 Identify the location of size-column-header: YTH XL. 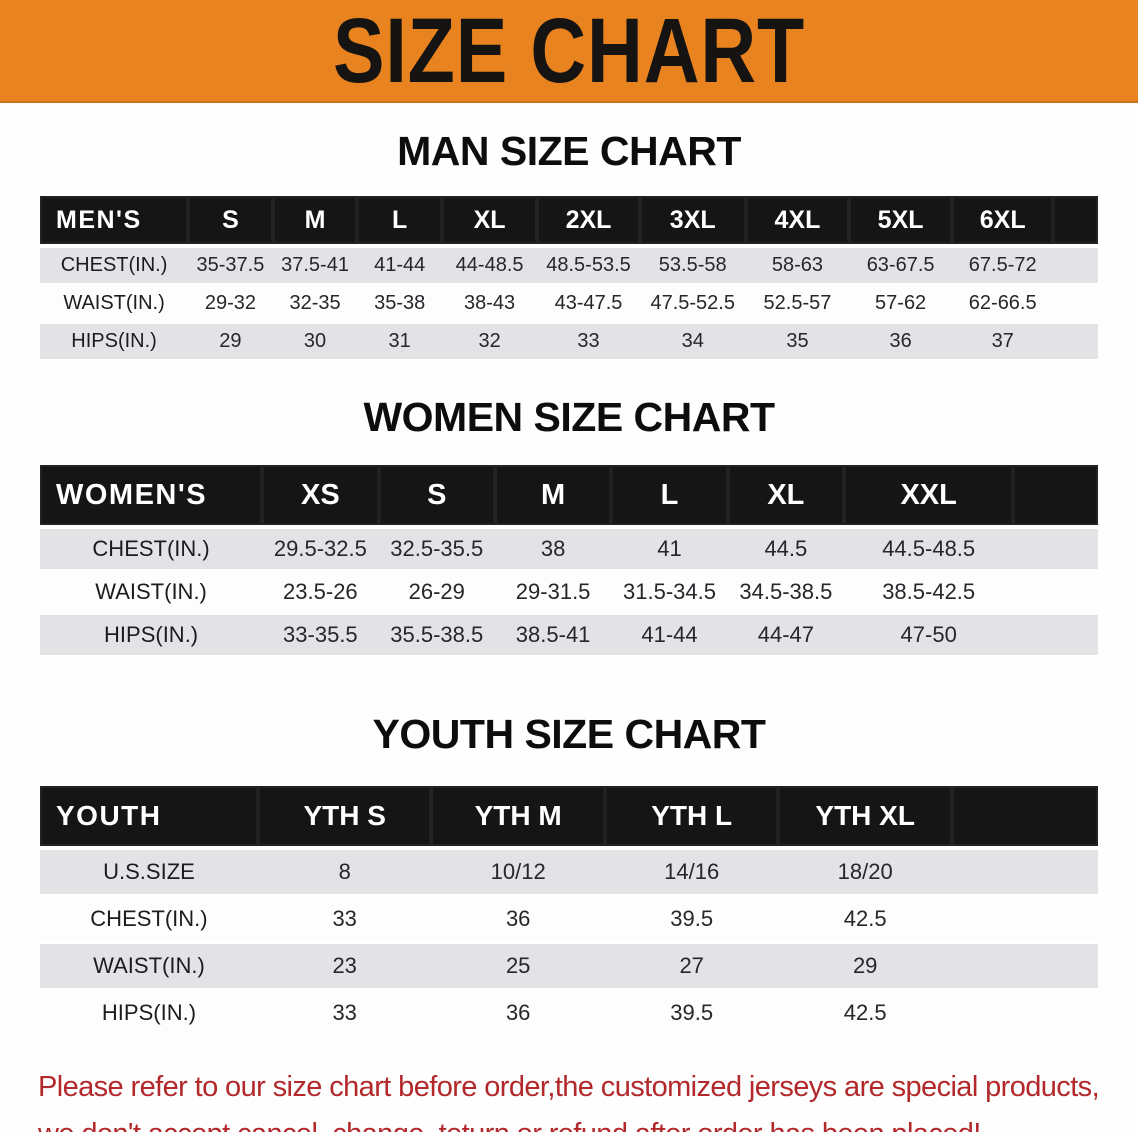
(865, 818).